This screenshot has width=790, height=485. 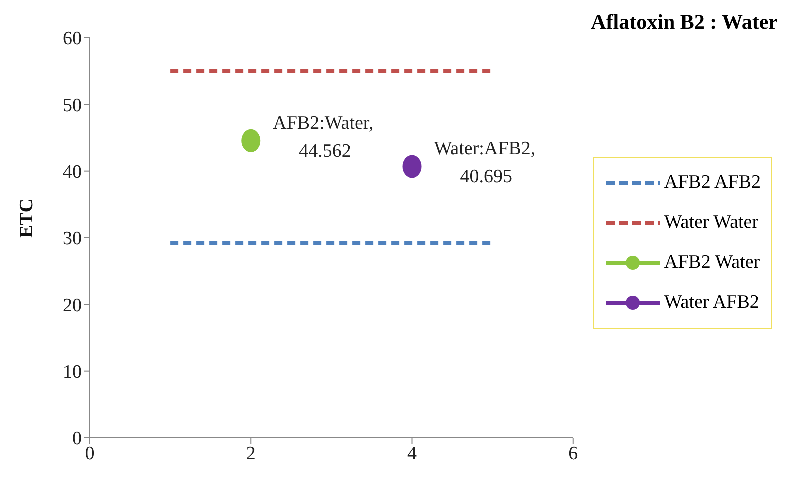 I want to click on legend-label: AFB2 Water, so click(x=712, y=263).